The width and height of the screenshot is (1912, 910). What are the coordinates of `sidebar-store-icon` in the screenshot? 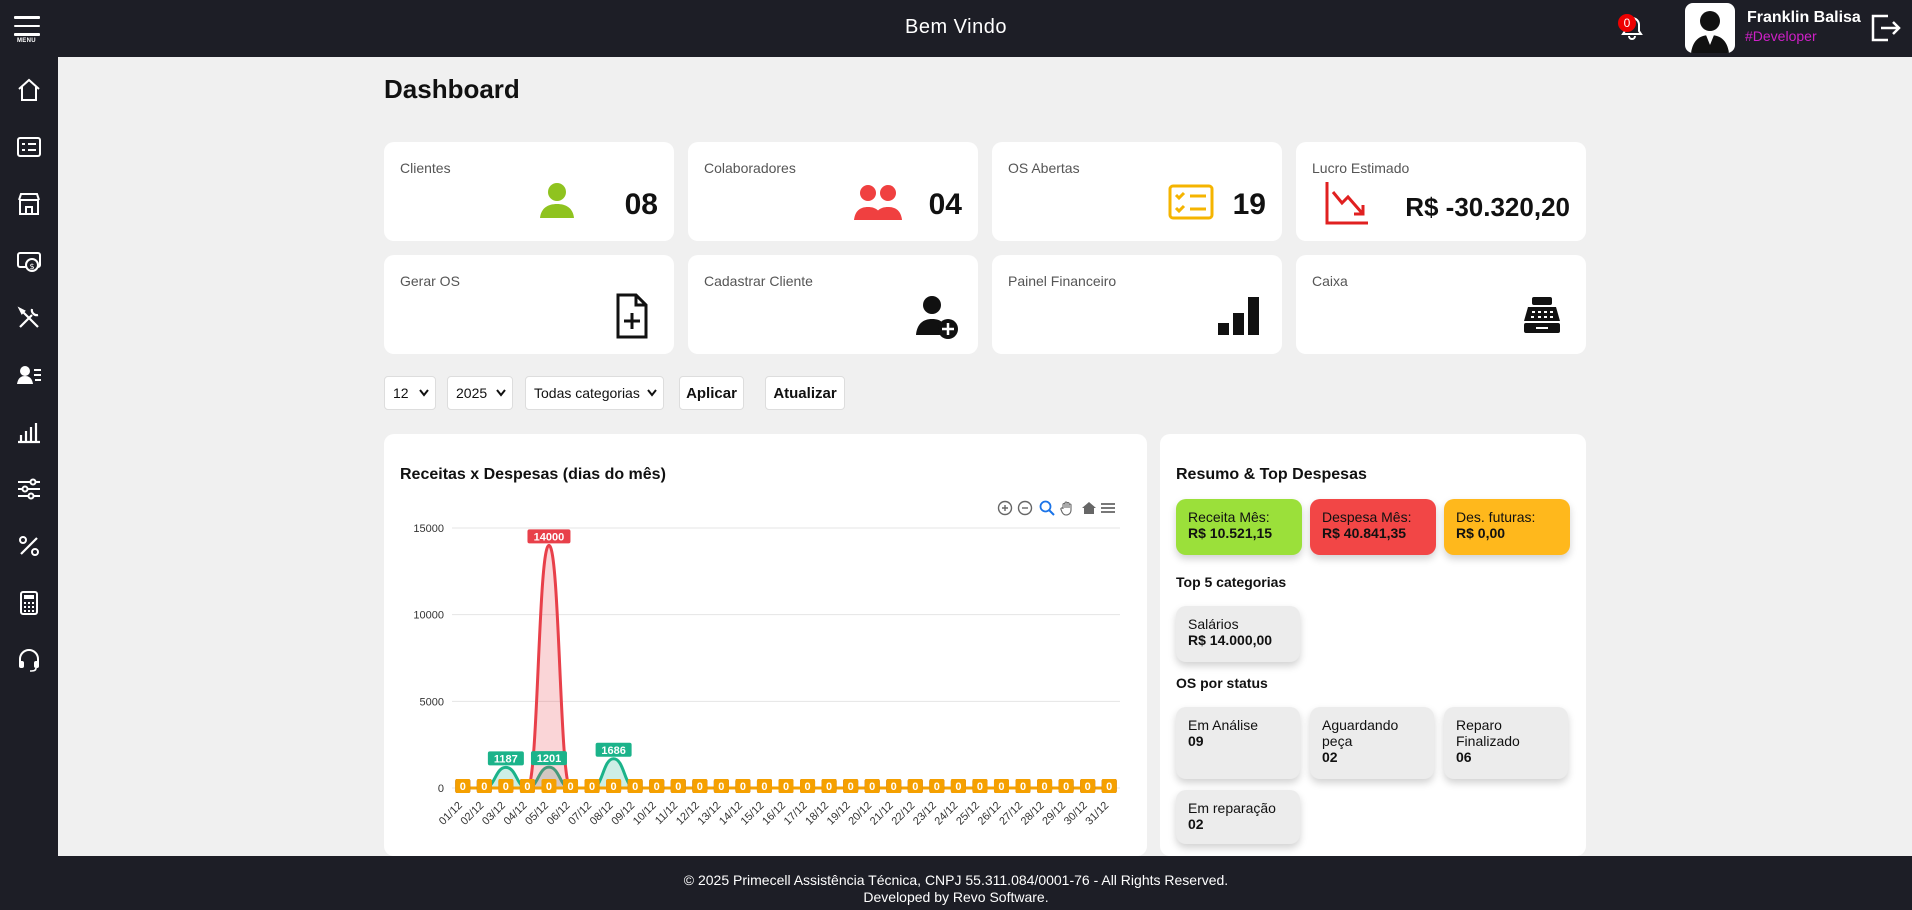 It's located at (29, 204).